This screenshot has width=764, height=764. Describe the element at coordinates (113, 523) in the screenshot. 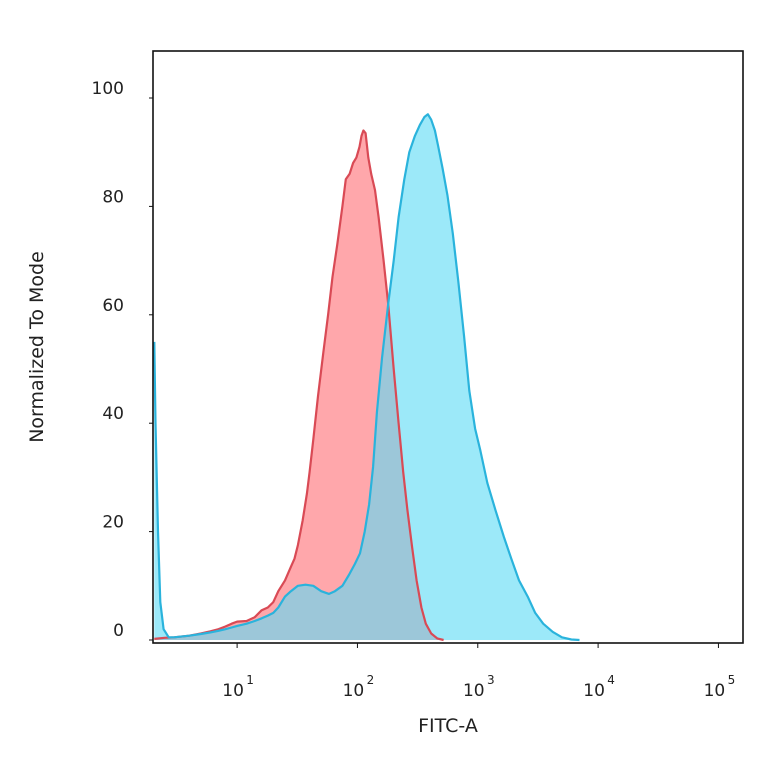

I see `y-tick-label: 20` at that location.